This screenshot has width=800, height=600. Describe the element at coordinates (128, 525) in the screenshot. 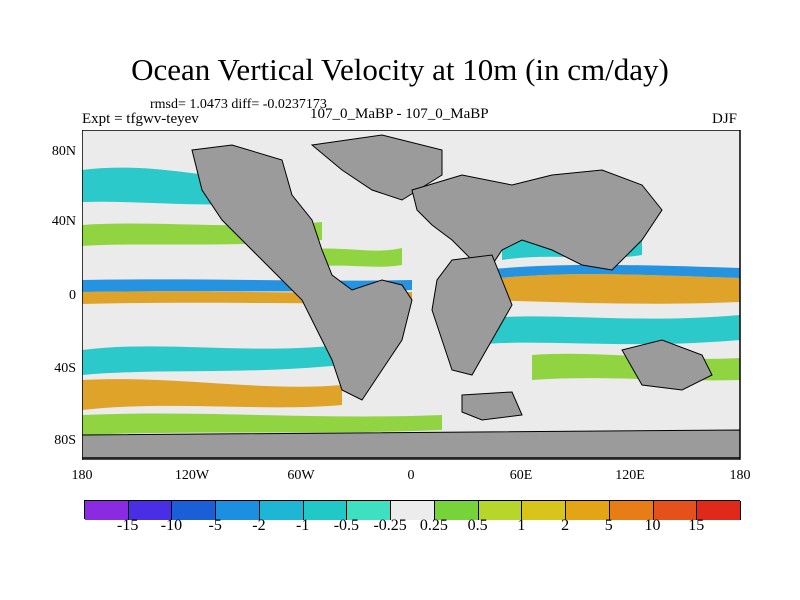

I see `colorbar-label: -15` at that location.